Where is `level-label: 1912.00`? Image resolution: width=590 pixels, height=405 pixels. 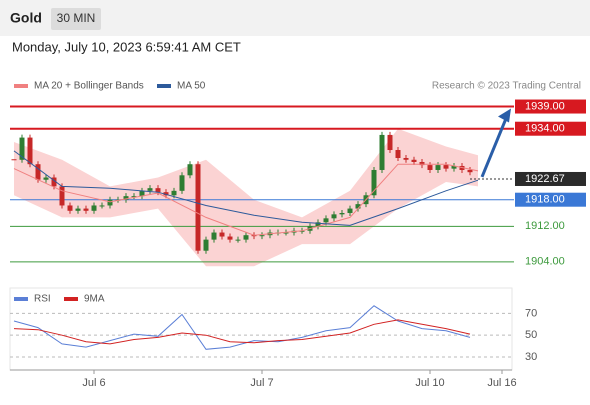 level-label: 1912.00 is located at coordinates (545, 226).